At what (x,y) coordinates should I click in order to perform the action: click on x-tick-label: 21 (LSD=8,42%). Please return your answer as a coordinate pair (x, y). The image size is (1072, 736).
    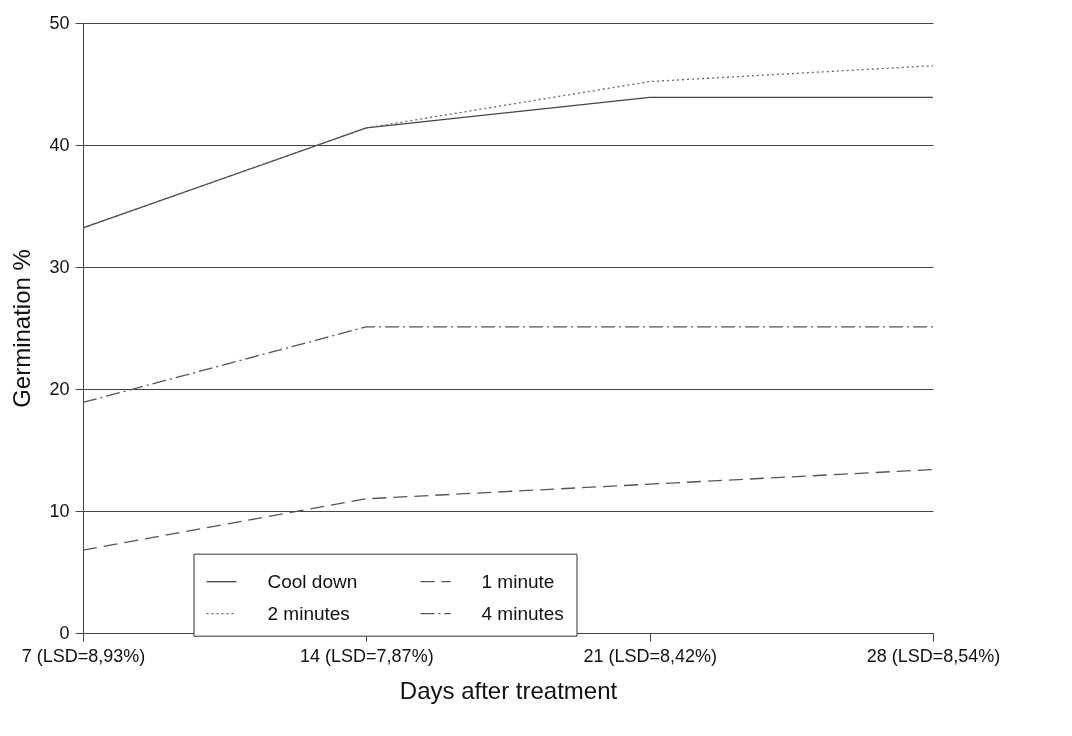
    Looking at the image, I should click on (650, 655).